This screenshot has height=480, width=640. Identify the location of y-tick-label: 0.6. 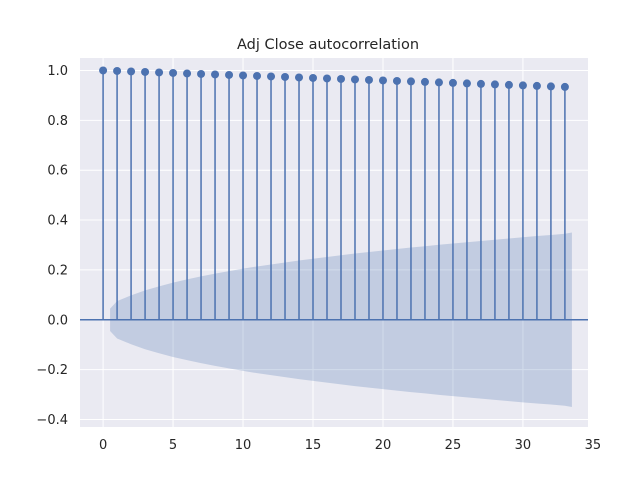
(57, 171).